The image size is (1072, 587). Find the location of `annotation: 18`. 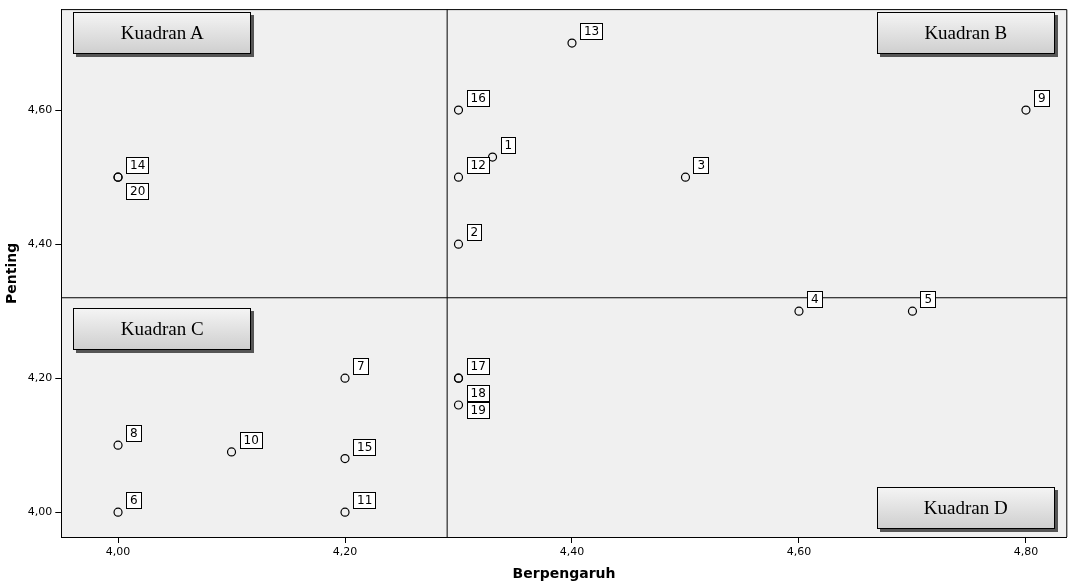

annotation: 18 is located at coordinates (478, 393).